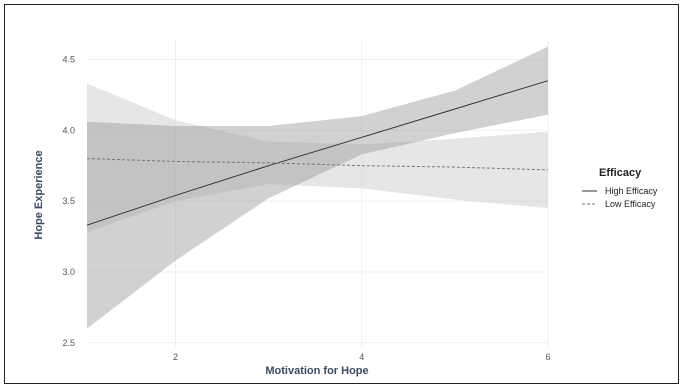  What do you see at coordinates (68, 272) in the screenshot?
I see `y-tick-label: 3.0` at bounding box center [68, 272].